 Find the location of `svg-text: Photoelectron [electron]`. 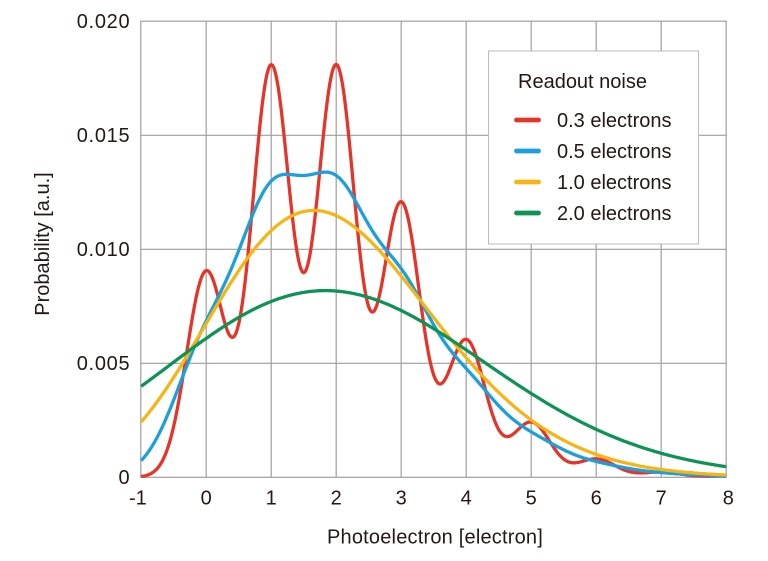

svg-text: Photoelectron [electron] is located at coordinates (435, 537).